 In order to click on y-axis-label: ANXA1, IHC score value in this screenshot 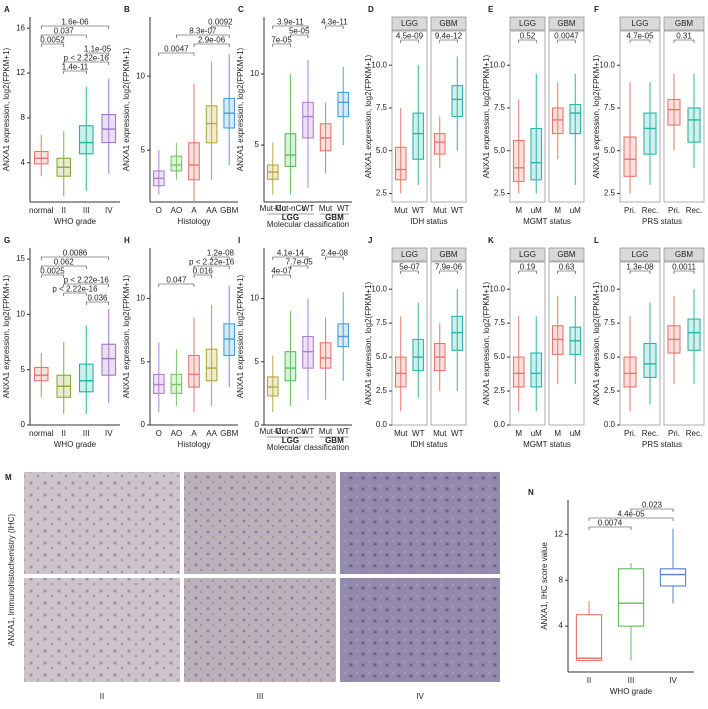, I will do `click(544, 586)`.